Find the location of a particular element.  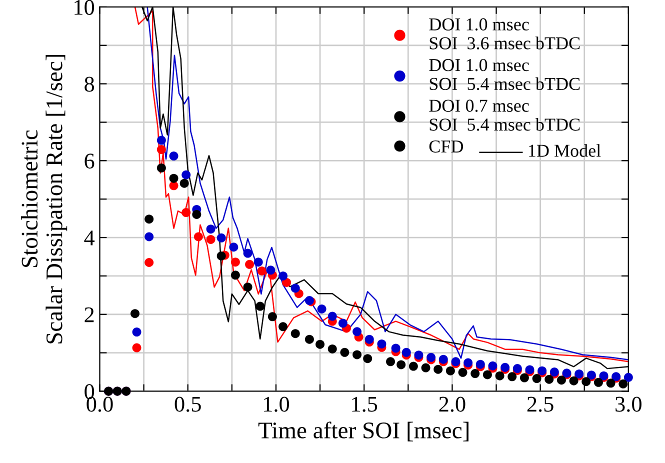

y-tick-label: 6 is located at coordinates (89, 161).